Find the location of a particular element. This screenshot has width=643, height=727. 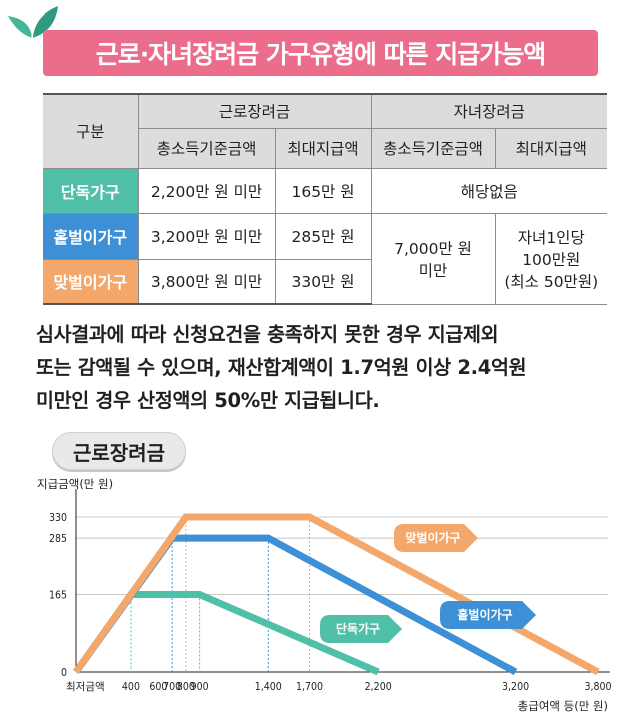

y-tick-label: 0 is located at coordinates (64, 673).